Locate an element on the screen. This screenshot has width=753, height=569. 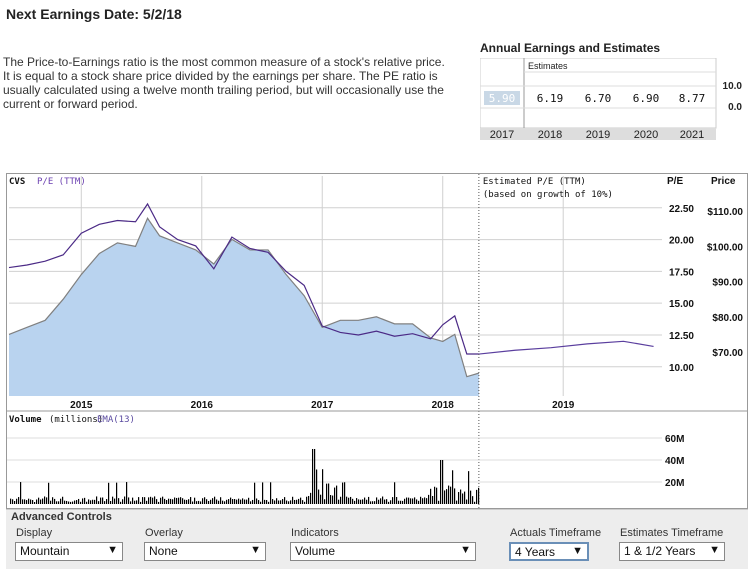
x-axis-label: 2015 is located at coordinates (81, 405).